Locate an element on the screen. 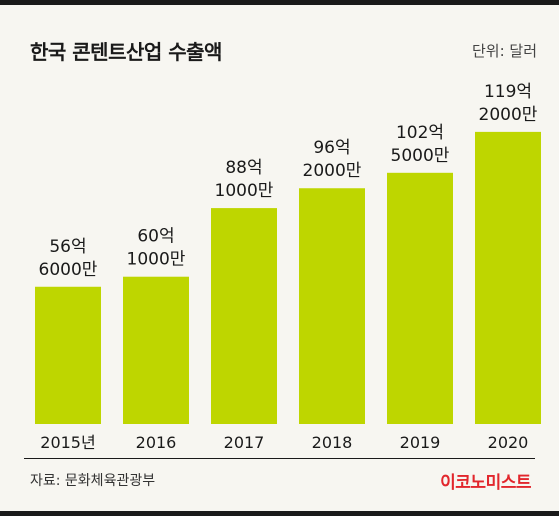 The height and width of the screenshot is (516, 559). data-label-1-0: 60억 is located at coordinates (155, 237).